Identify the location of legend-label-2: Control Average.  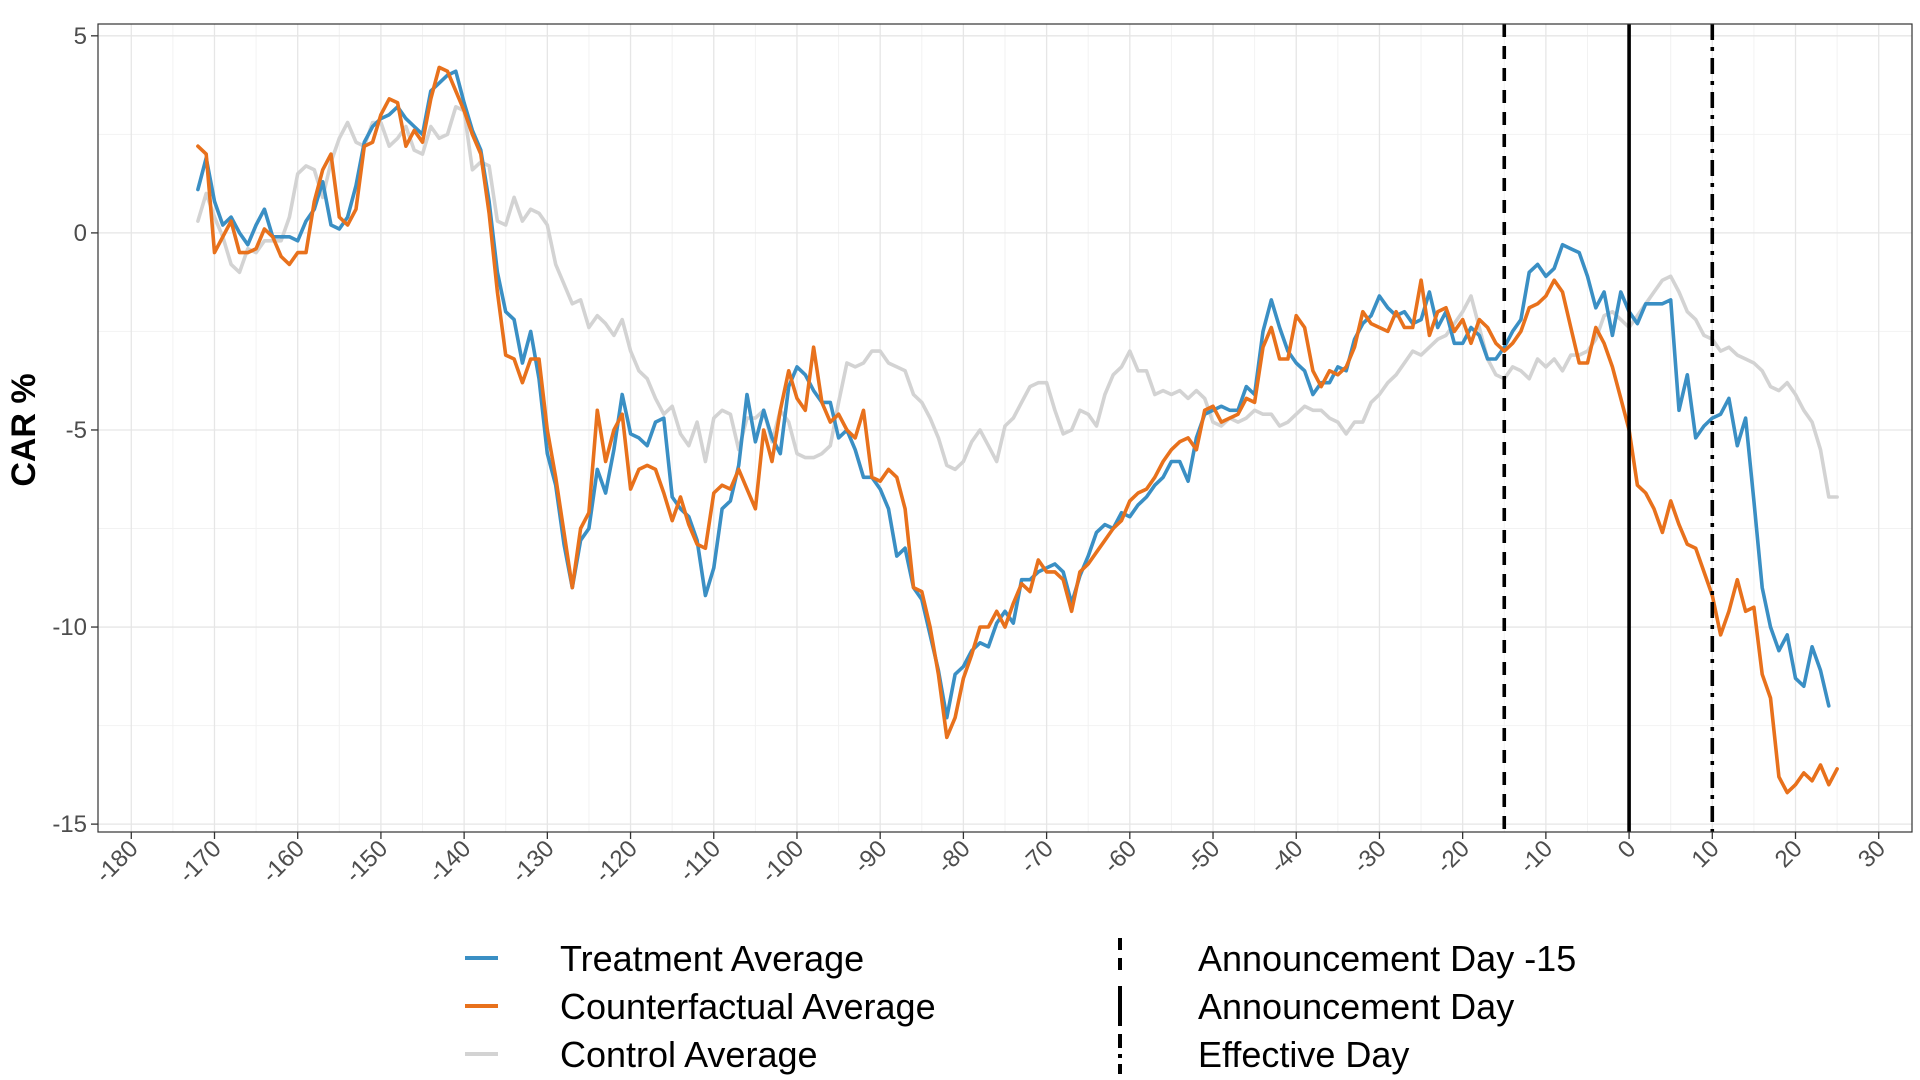
(689, 1054).